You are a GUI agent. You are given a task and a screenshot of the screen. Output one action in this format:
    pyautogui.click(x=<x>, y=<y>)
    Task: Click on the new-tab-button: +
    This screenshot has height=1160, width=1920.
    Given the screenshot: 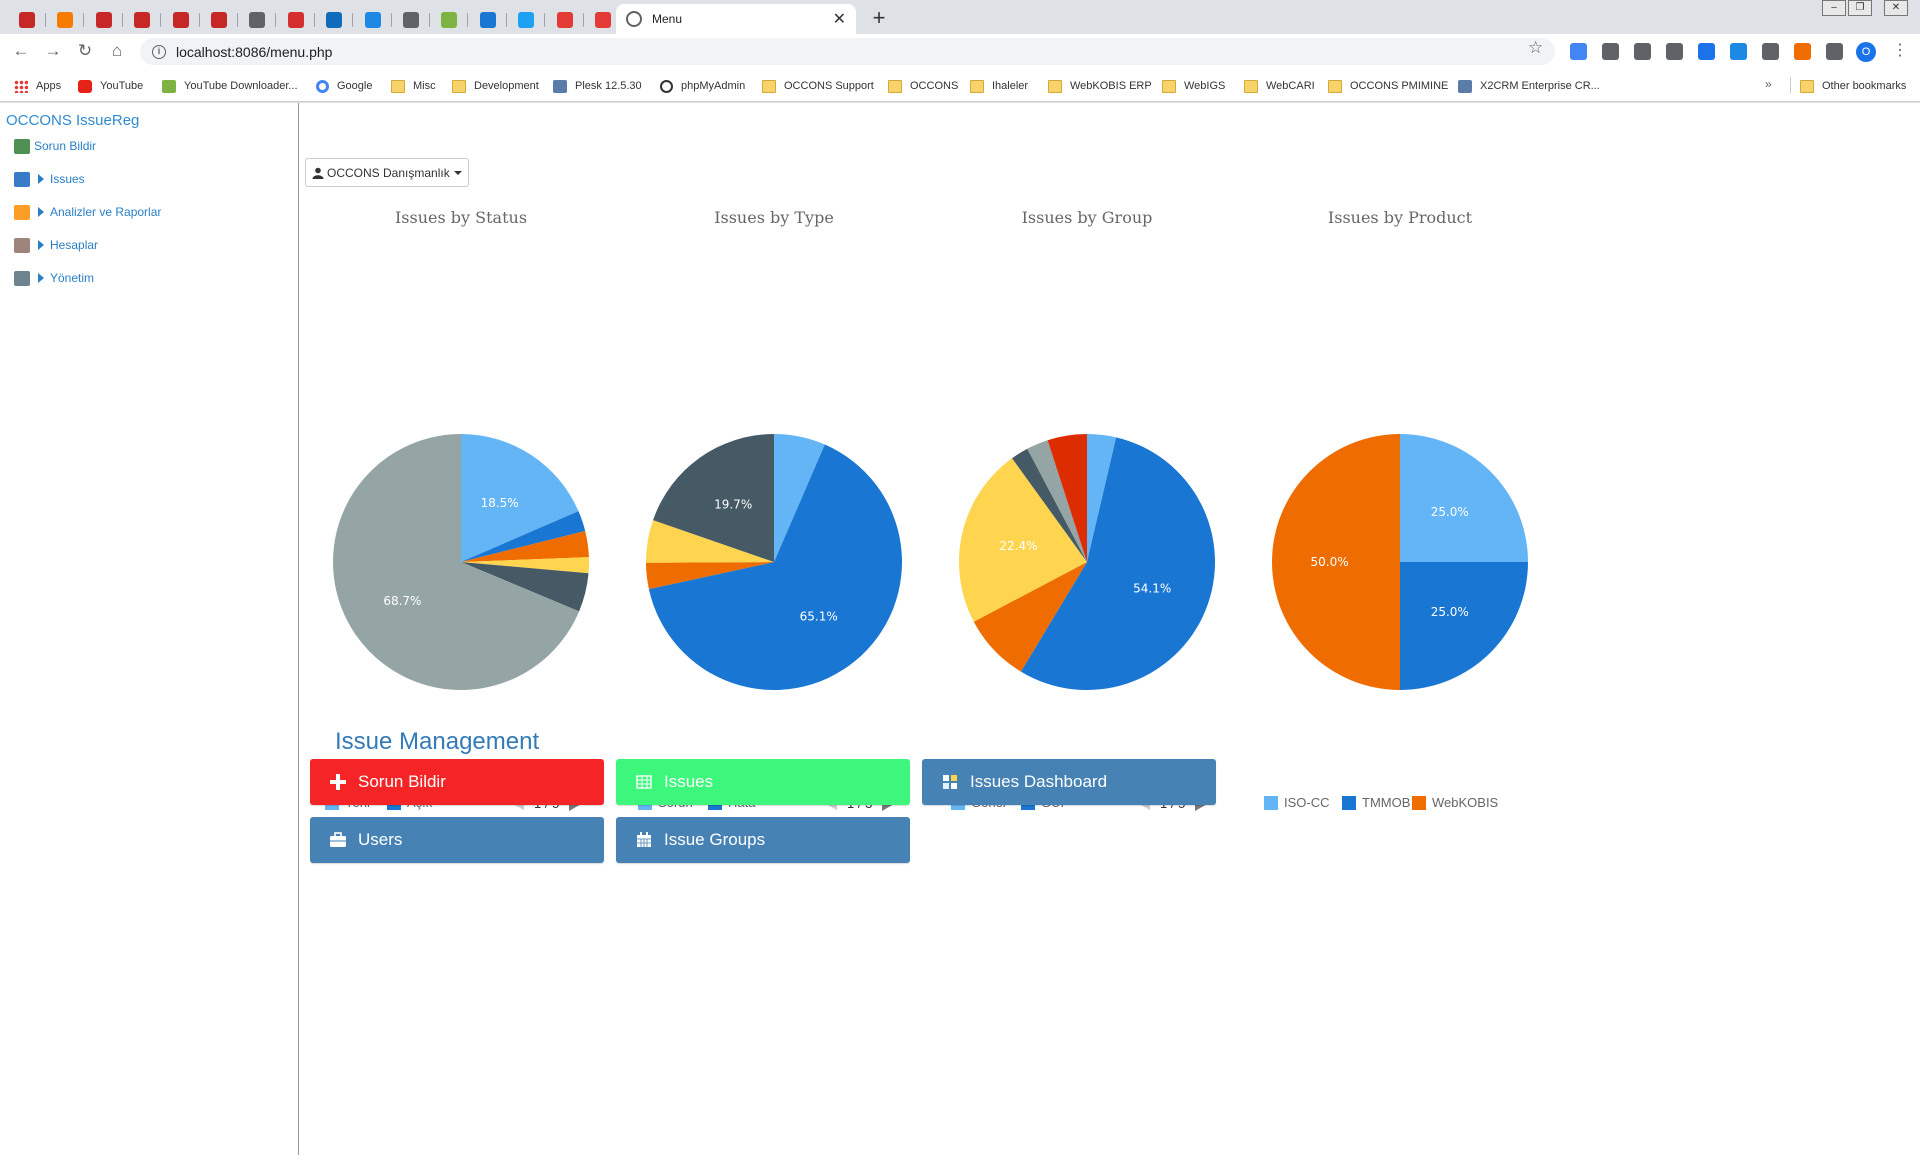 What is the action you would take?
    pyautogui.click(x=879, y=17)
    